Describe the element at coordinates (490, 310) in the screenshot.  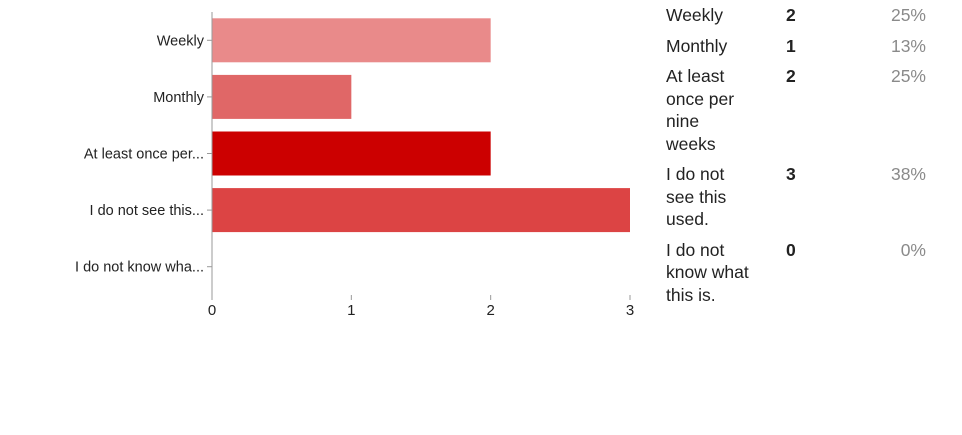
I see `x-tick-label: 2` at that location.